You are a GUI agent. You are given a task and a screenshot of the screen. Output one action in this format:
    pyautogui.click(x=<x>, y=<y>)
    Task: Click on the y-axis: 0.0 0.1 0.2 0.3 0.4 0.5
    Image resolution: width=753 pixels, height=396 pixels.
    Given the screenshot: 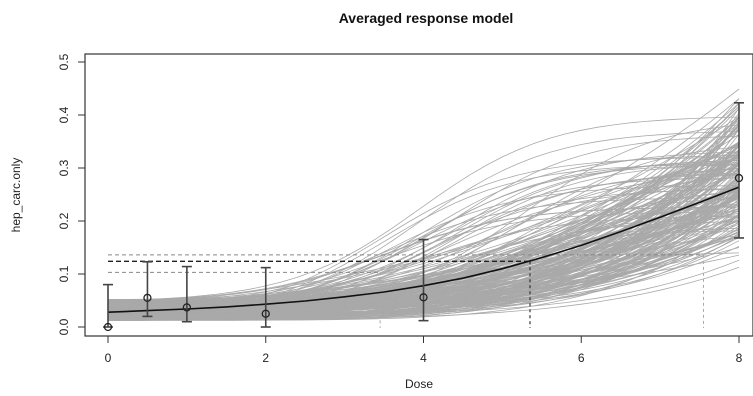 What is the action you would take?
    pyautogui.click(x=71, y=194)
    